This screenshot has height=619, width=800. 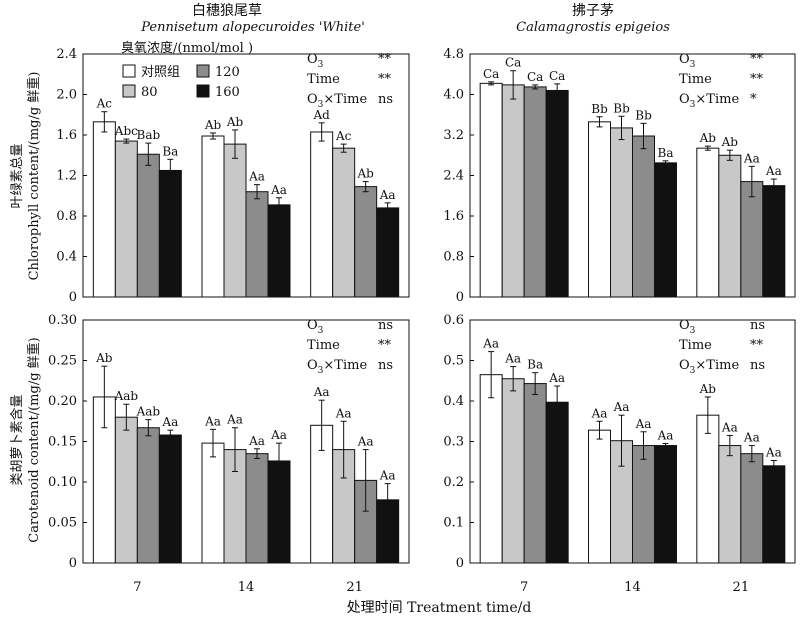 I want to click on significance-label: Ca, so click(x=513, y=63).